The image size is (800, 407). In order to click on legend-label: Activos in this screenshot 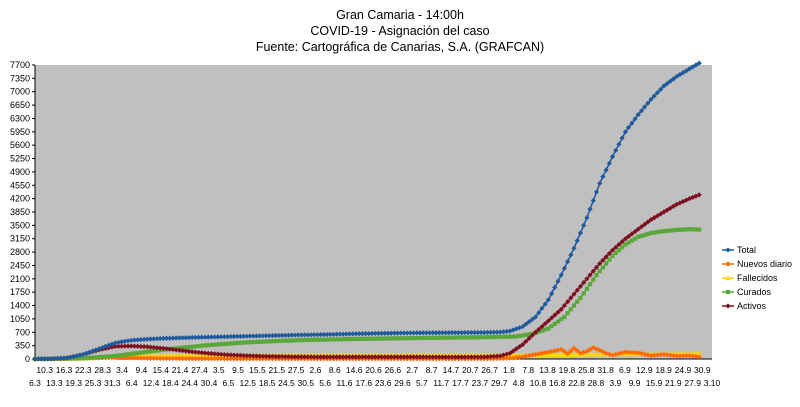, I will do `click(752, 306)`.